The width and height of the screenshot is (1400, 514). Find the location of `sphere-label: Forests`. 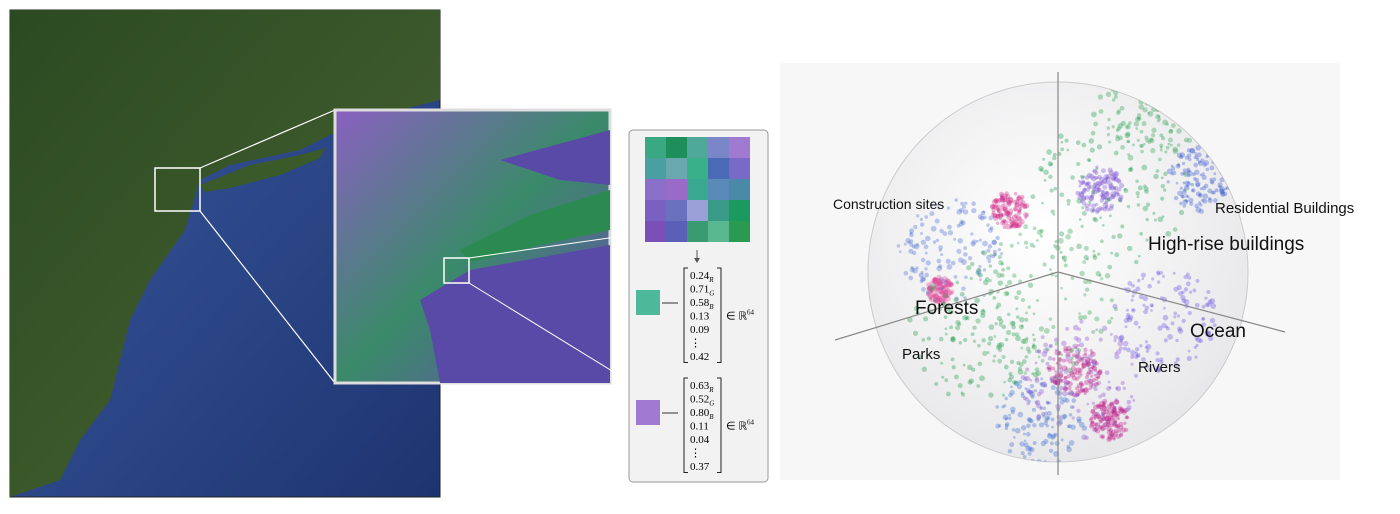

sphere-label: Forests is located at coordinates (946, 308).